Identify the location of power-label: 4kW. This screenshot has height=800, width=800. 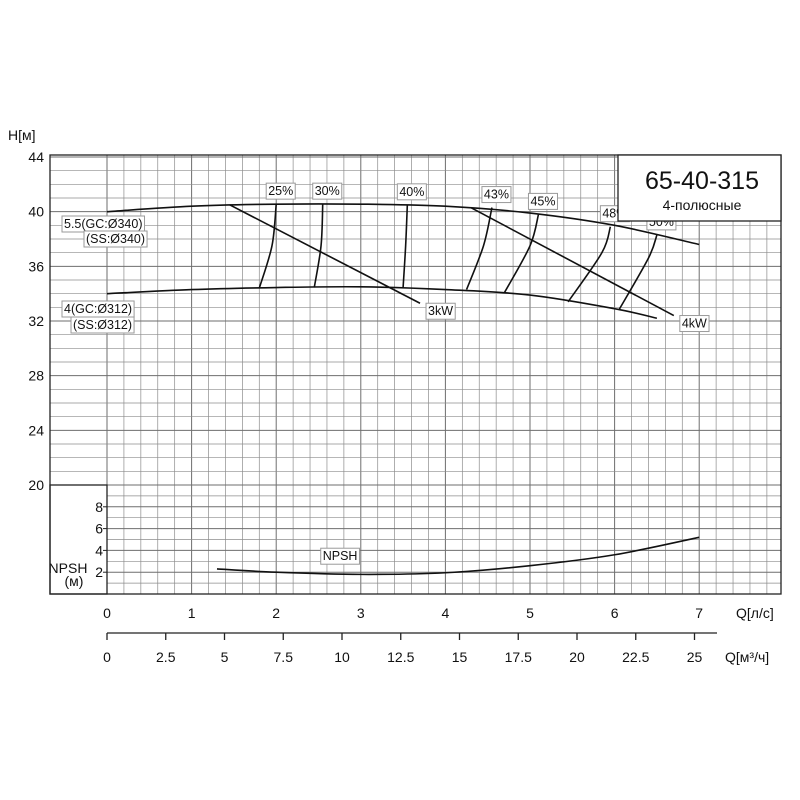
(694, 324).